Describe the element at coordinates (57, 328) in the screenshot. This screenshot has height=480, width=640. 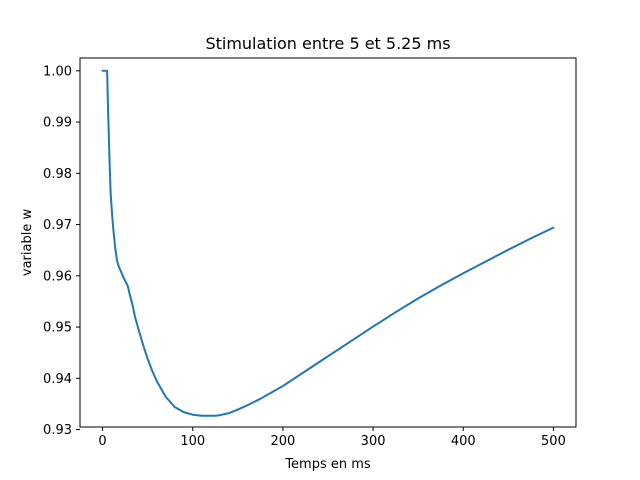
I see `y-tick-label: 0.95` at that location.